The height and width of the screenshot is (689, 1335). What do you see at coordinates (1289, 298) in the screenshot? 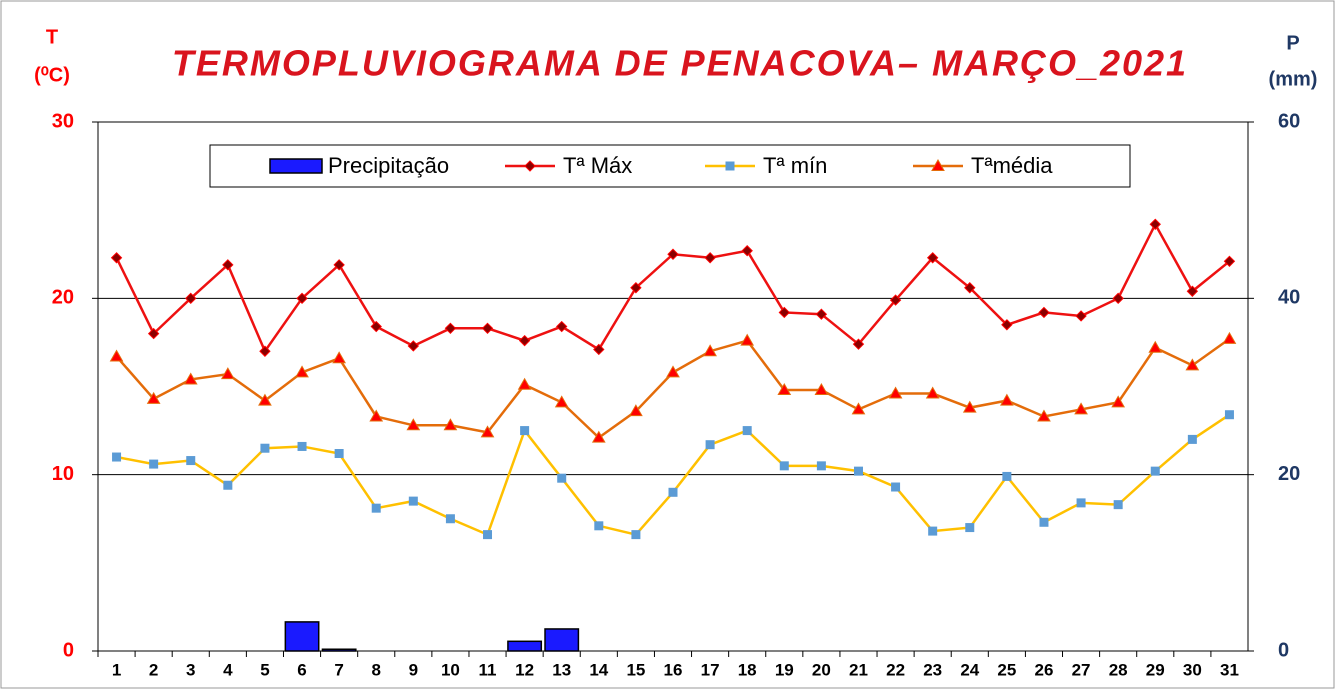
I see `y2-tick-label: 40` at bounding box center [1289, 298].